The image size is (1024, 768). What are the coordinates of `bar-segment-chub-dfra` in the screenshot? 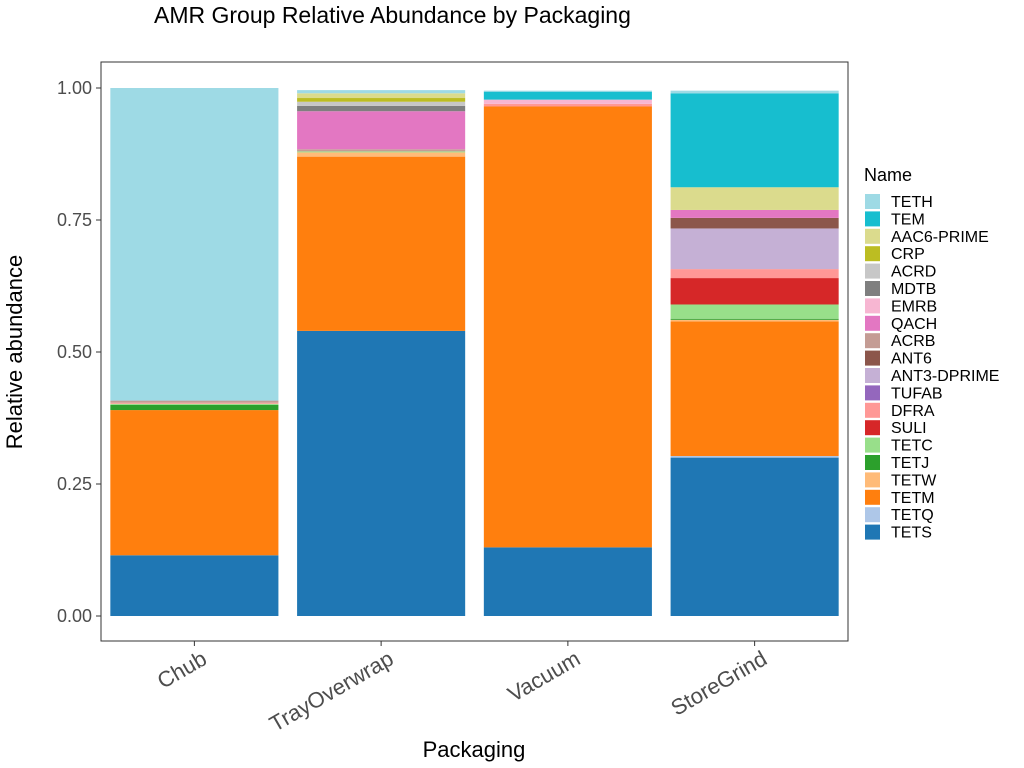 It's located at (194, 403).